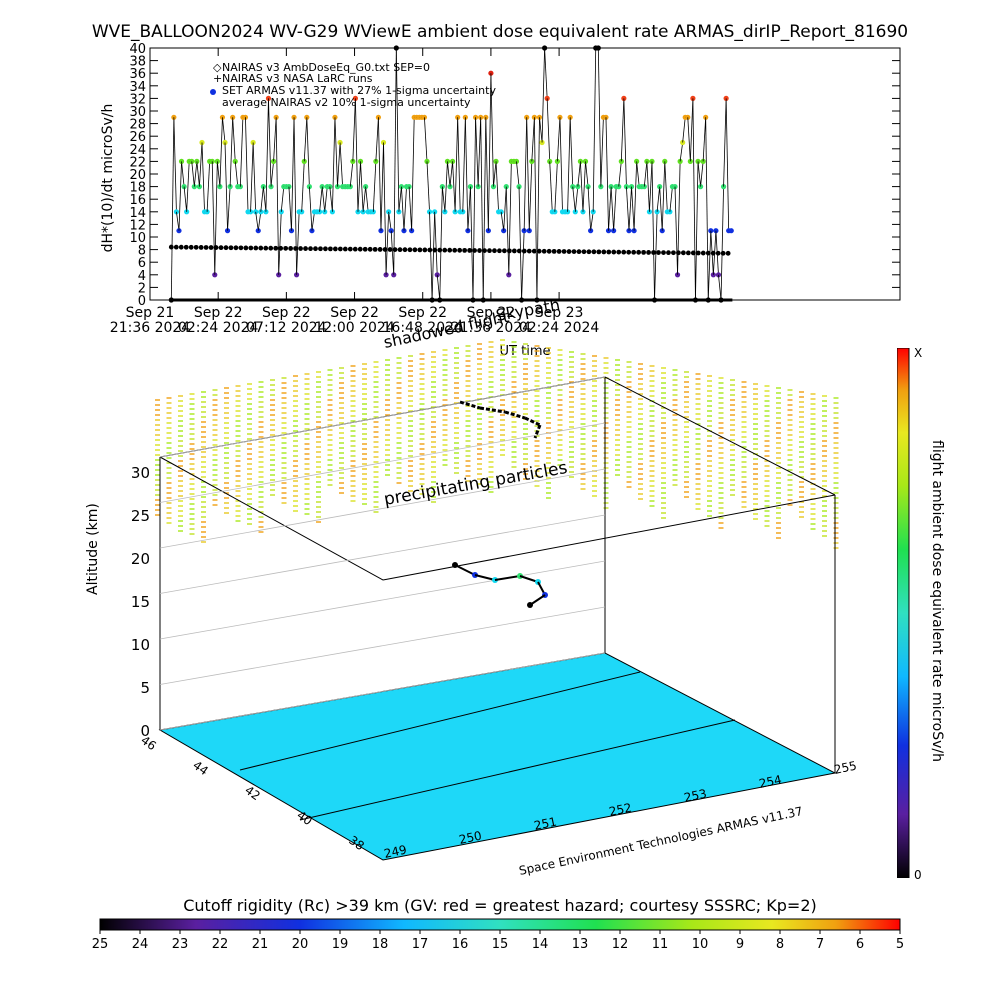  What do you see at coordinates (470, 837) in the screenshot?
I see `lon-tick-label: 250` at bounding box center [470, 837].